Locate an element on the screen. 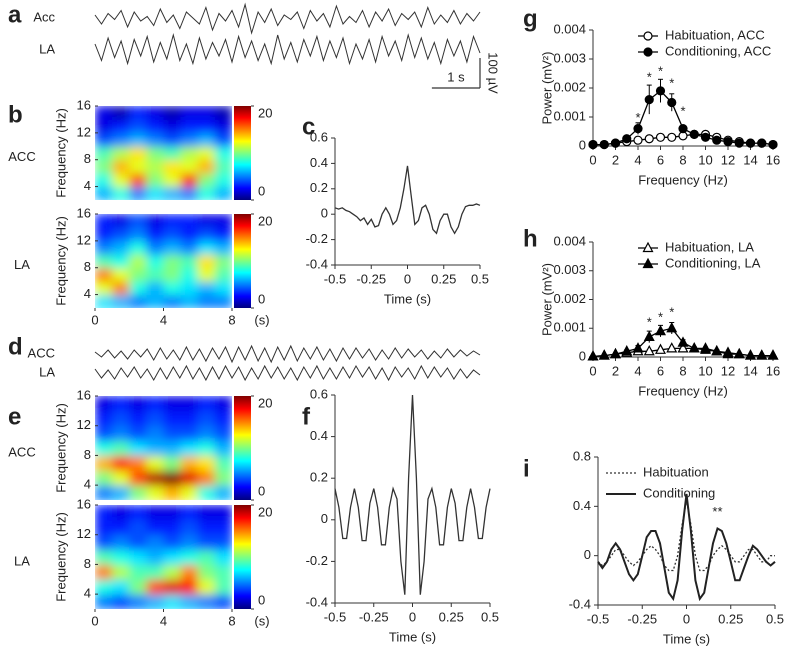  y-tick-label: 0.004 is located at coordinates (569, 240).